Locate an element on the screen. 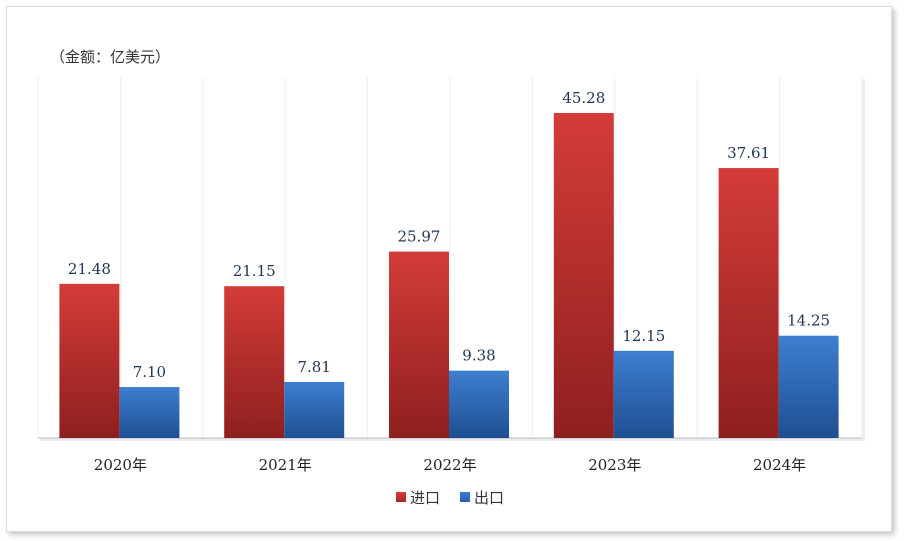 The height and width of the screenshot is (541, 904). value-label-export-5: 14.25 is located at coordinates (808, 321).